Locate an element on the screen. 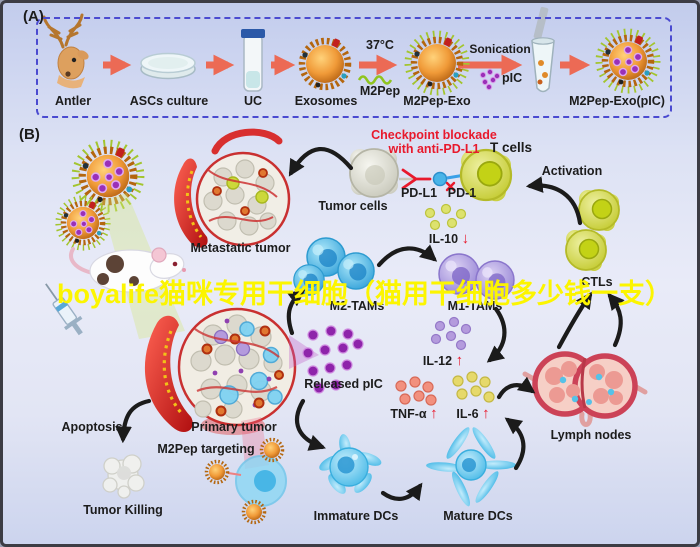 The width and height of the screenshot is (700, 547). il10-down-arrow-icon: ↓ is located at coordinates (465, 238).